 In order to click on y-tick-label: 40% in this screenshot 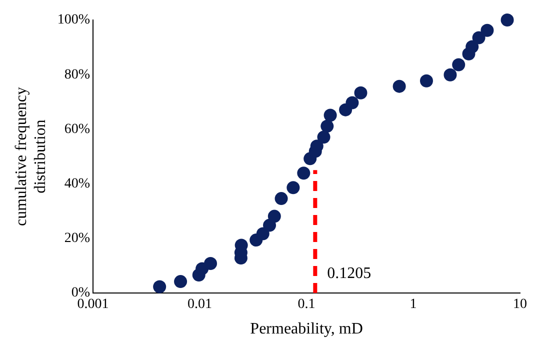, I will do `click(77, 184)`.